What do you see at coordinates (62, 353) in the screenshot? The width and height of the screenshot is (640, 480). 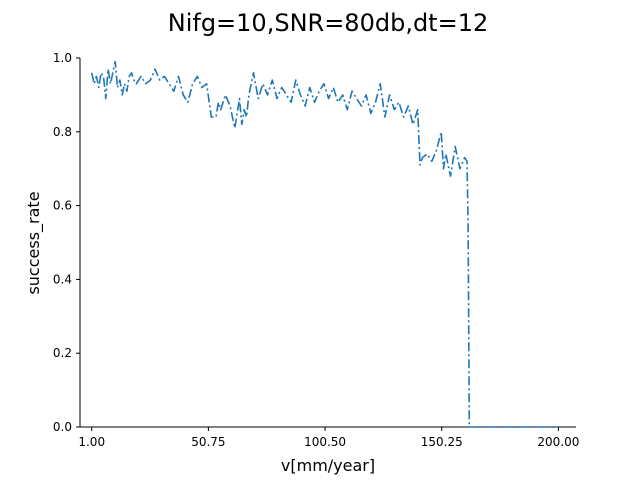 I see `y-tick-label: 0.2` at bounding box center [62, 353].